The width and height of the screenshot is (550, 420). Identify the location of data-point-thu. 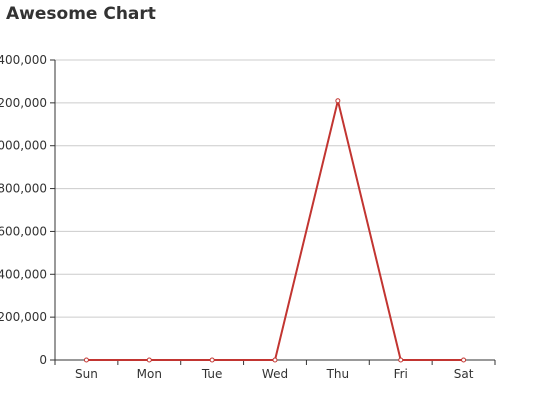
(338, 101).